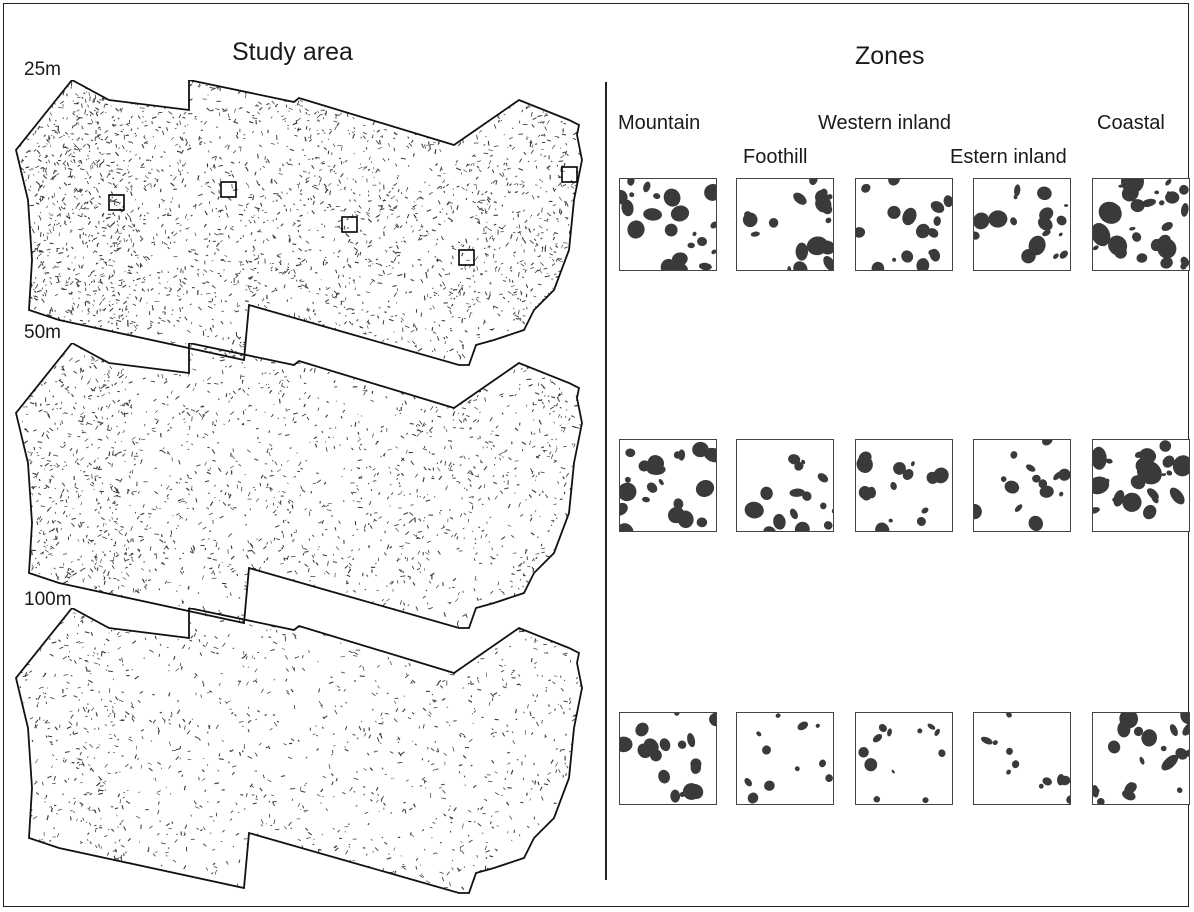 Image resolution: width=1194 pixels, height=912 pixels. What do you see at coordinates (42, 332) in the screenshot?
I see `resolution-label-50m: 50m` at bounding box center [42, 332].